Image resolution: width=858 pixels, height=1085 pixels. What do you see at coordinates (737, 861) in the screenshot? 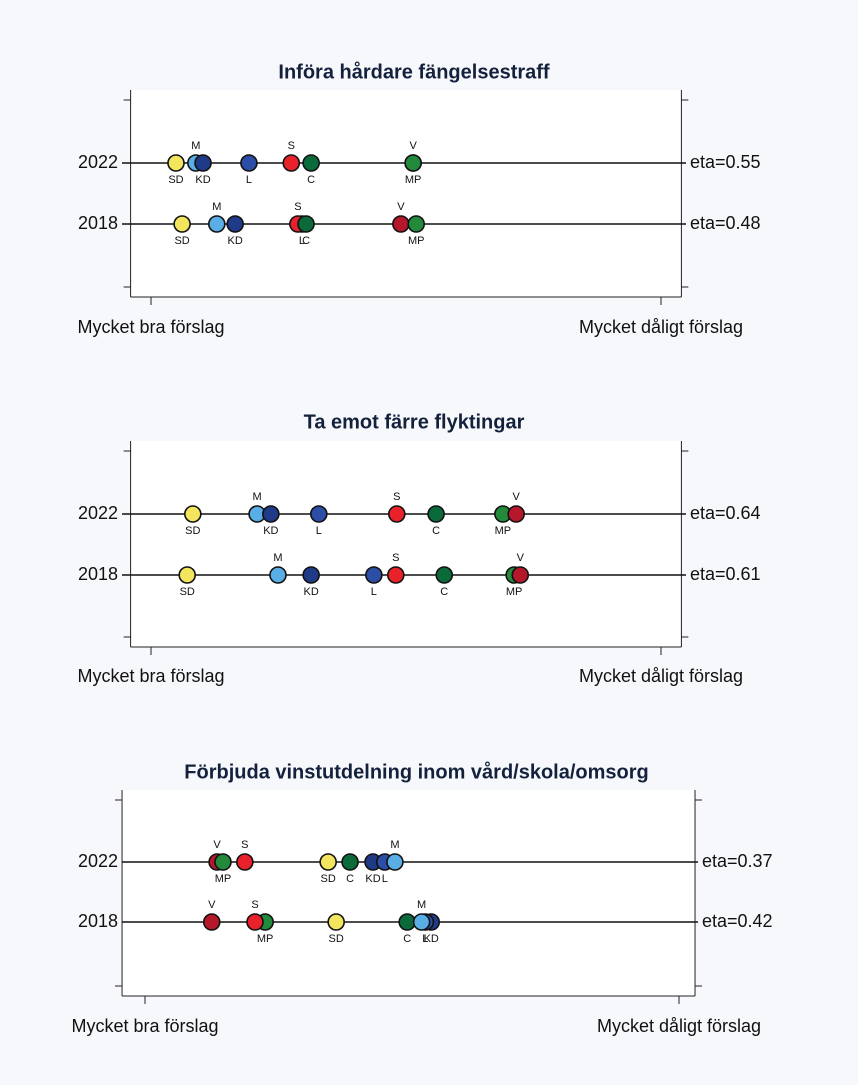
I see `eta-label: eta=0.37` at bounding box center [737, 861].